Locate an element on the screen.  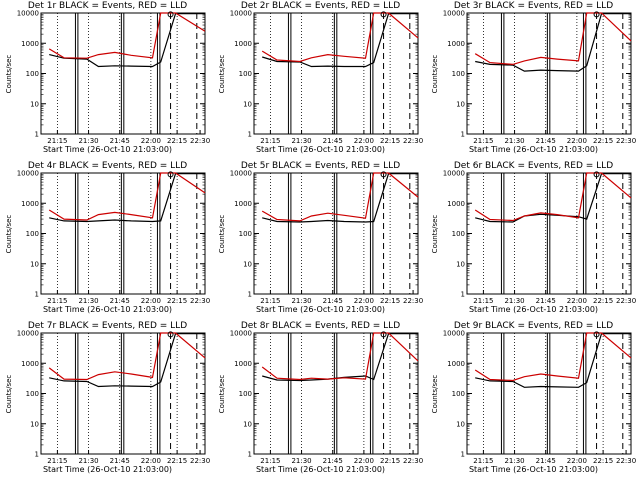
panel-title: Det 4r BLACK = Events, RED = LLD is located at coordinates (107, 166).